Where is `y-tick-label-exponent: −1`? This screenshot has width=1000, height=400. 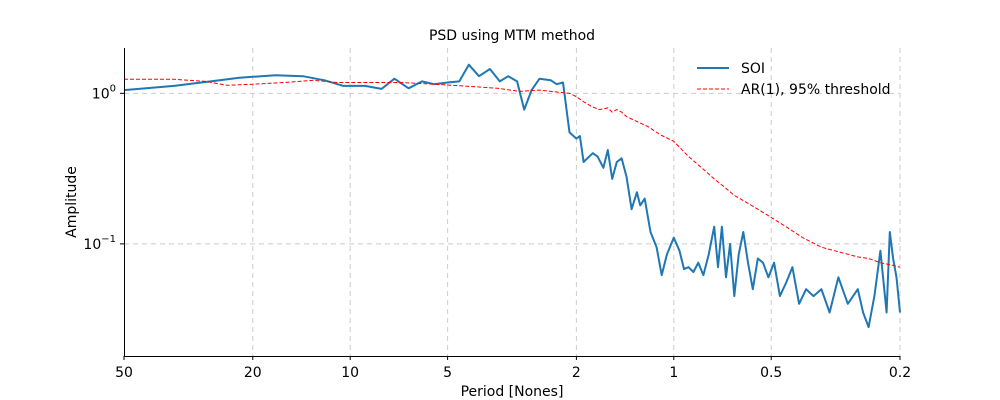
y-tick-label-exponent: −1 is located at coordinates (108, 239).